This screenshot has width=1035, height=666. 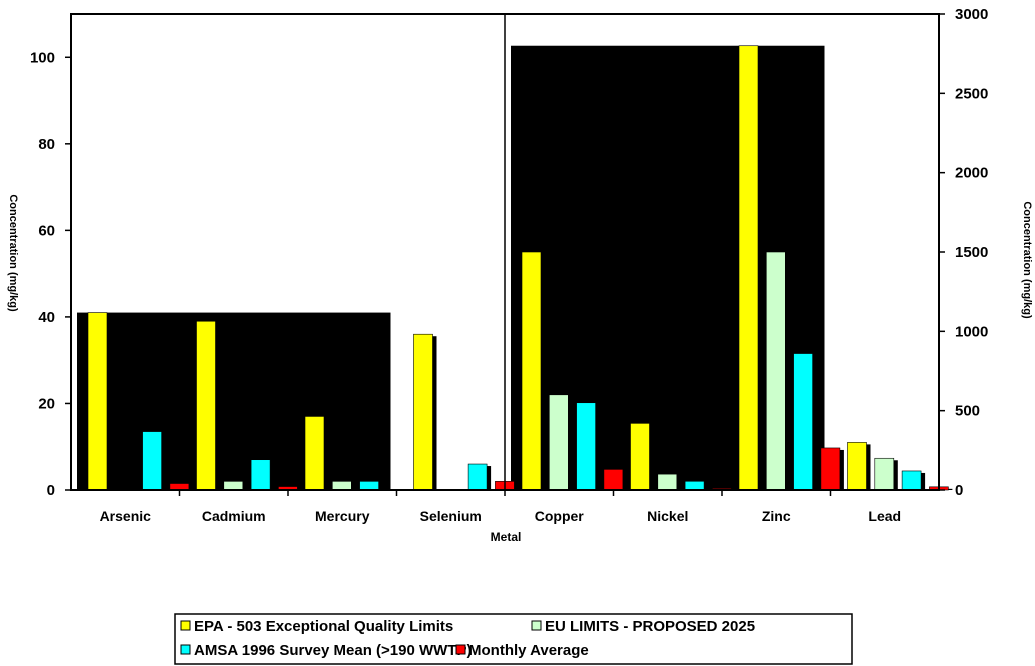 I want to click on category-label-selenium: Selenium, so click(x=451, y=516).